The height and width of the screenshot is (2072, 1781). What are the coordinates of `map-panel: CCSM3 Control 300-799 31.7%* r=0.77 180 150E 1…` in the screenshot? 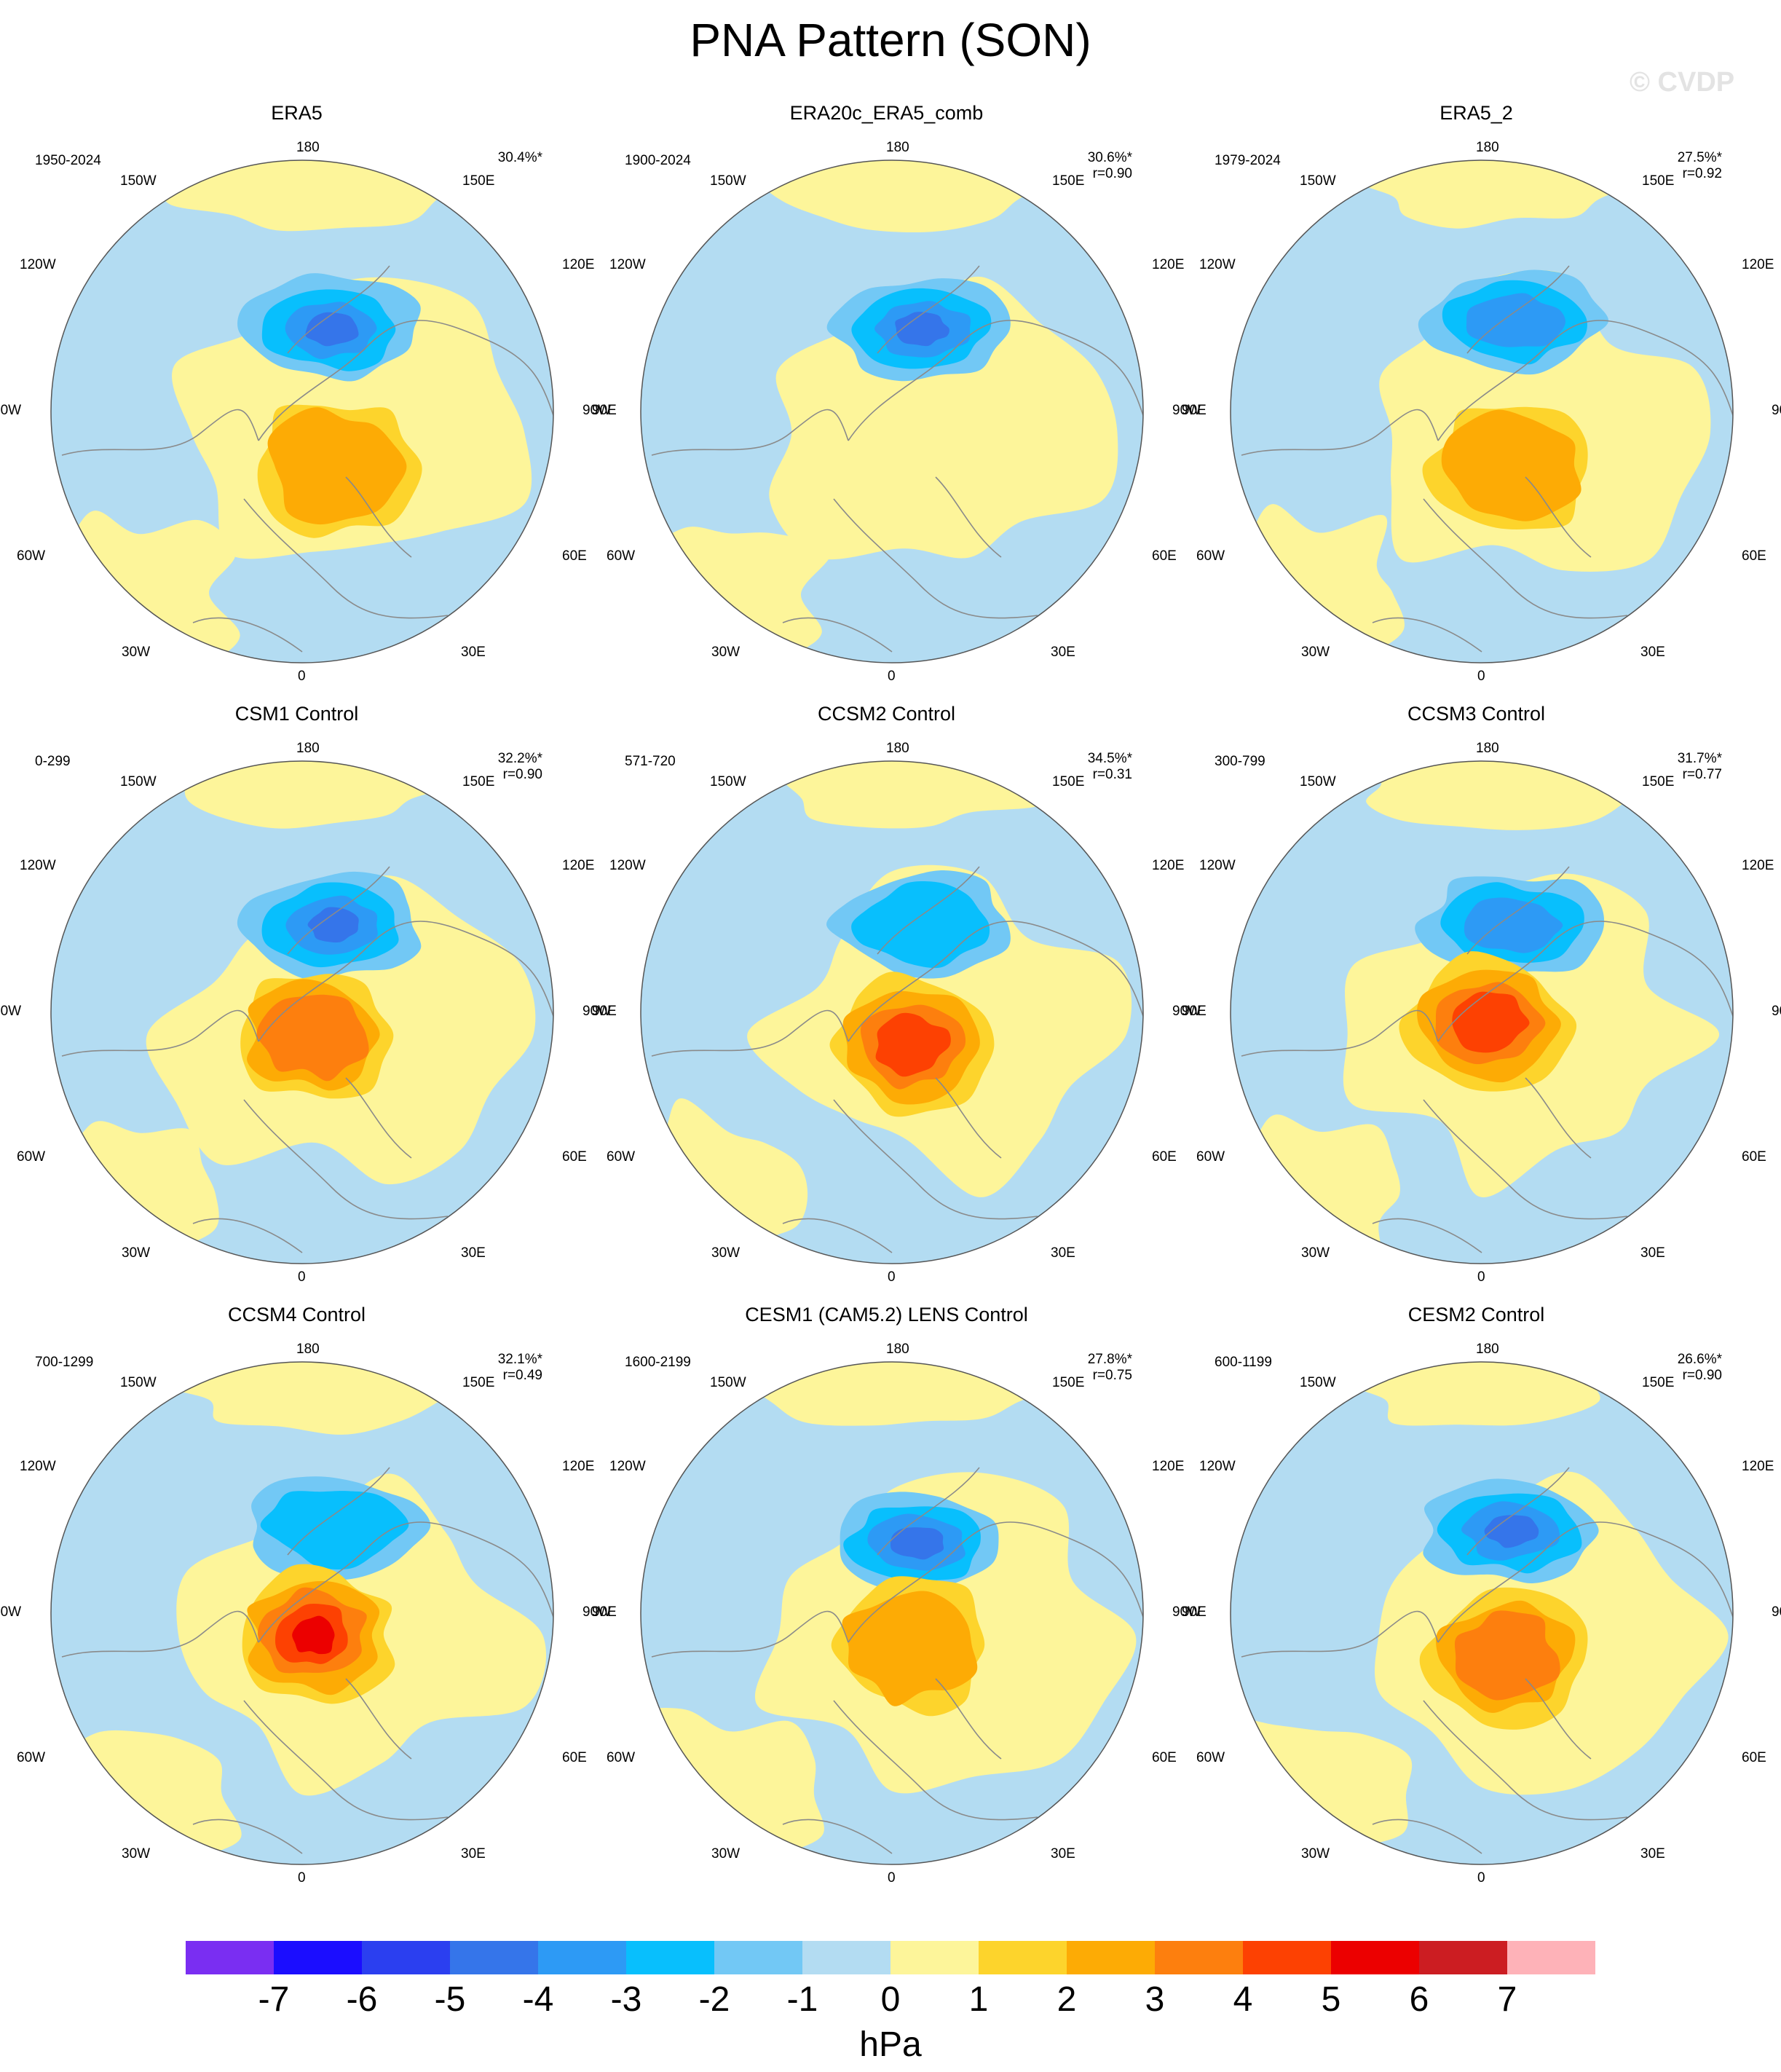 It's located at (1476, 1005).